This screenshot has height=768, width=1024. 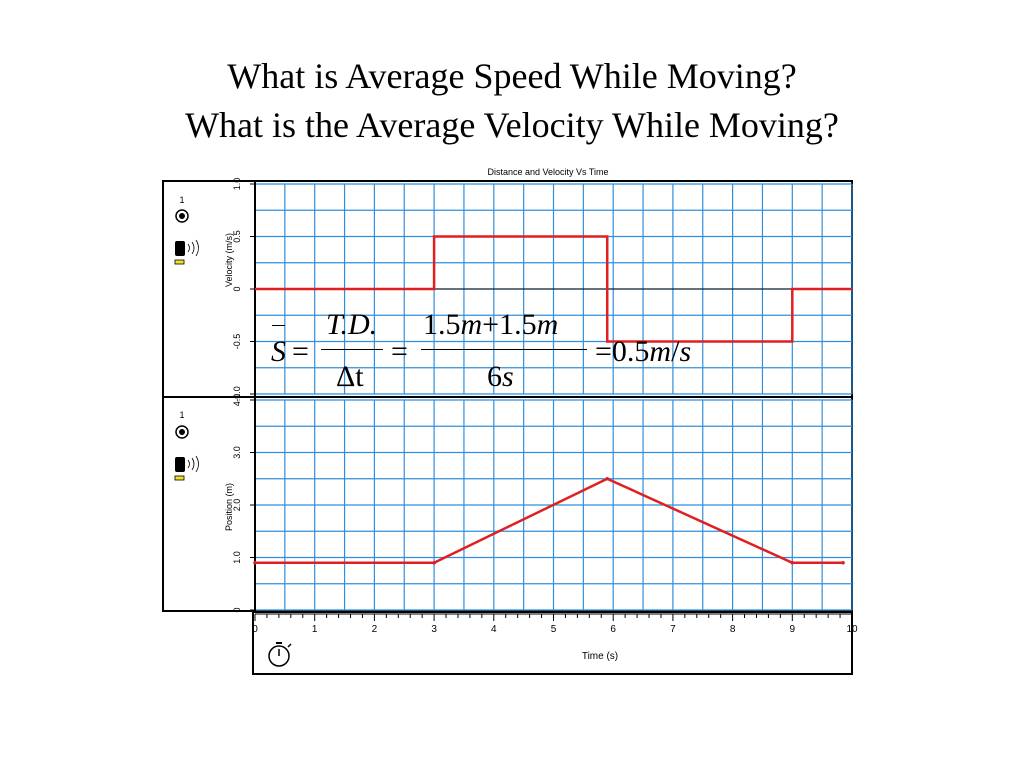 I want to click on x-tick-label: 10, so click(x=852, y=629).